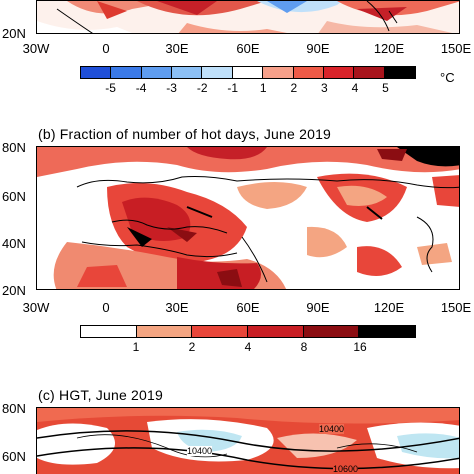 This screenshot has width=474, height=474. What do you see at coordinates (36, 48) in the screenshot?
I see `panel-a-xlabel: 30W` at bounding box center [36, 48].